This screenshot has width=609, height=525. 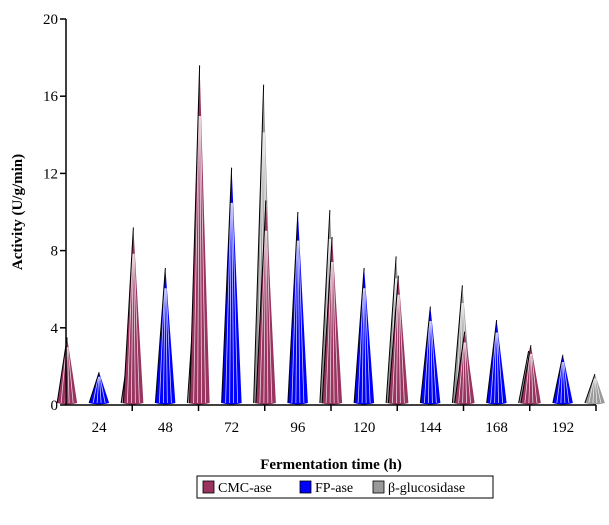 I want to click on y-tick-label: 4, so click(x=55, y=329).